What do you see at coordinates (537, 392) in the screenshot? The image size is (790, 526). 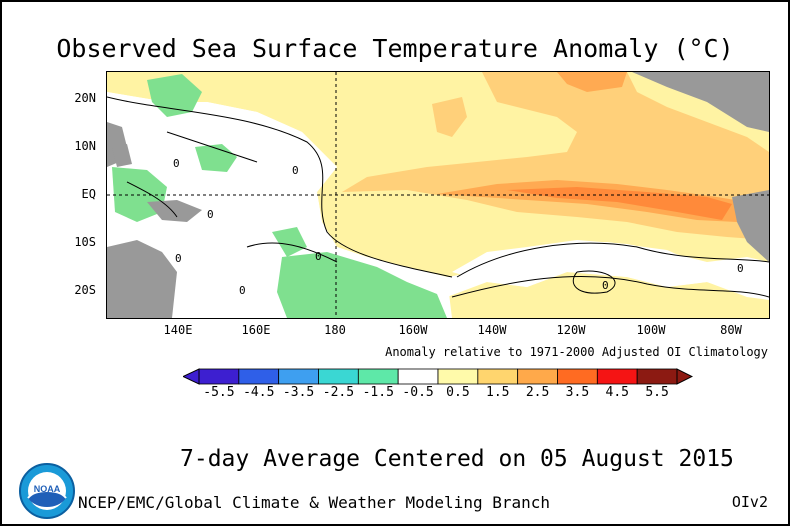 I see `colorbar-tick-label: 2.5` at bounding box center [537, 392].